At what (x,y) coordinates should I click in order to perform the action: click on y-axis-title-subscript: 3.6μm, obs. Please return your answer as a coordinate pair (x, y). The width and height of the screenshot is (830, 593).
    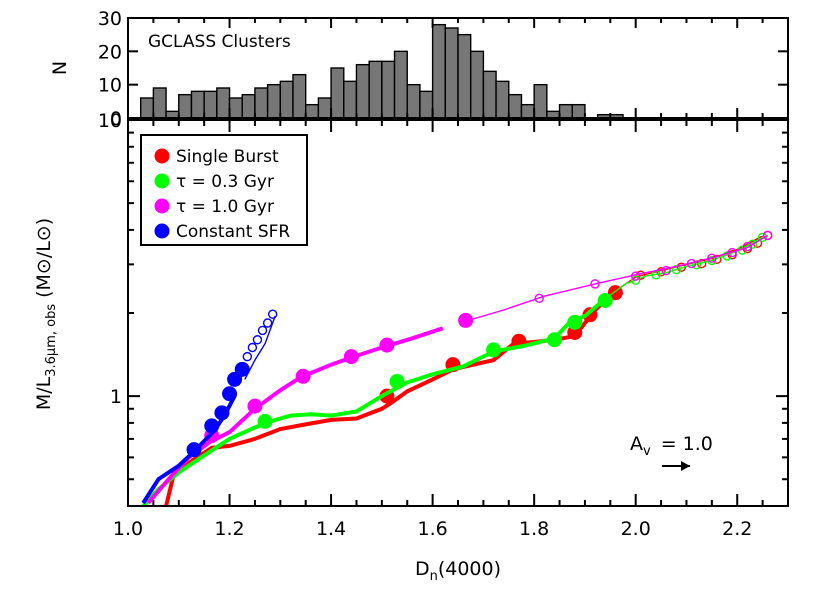
    Looking at the image, I should click on (51, 340).